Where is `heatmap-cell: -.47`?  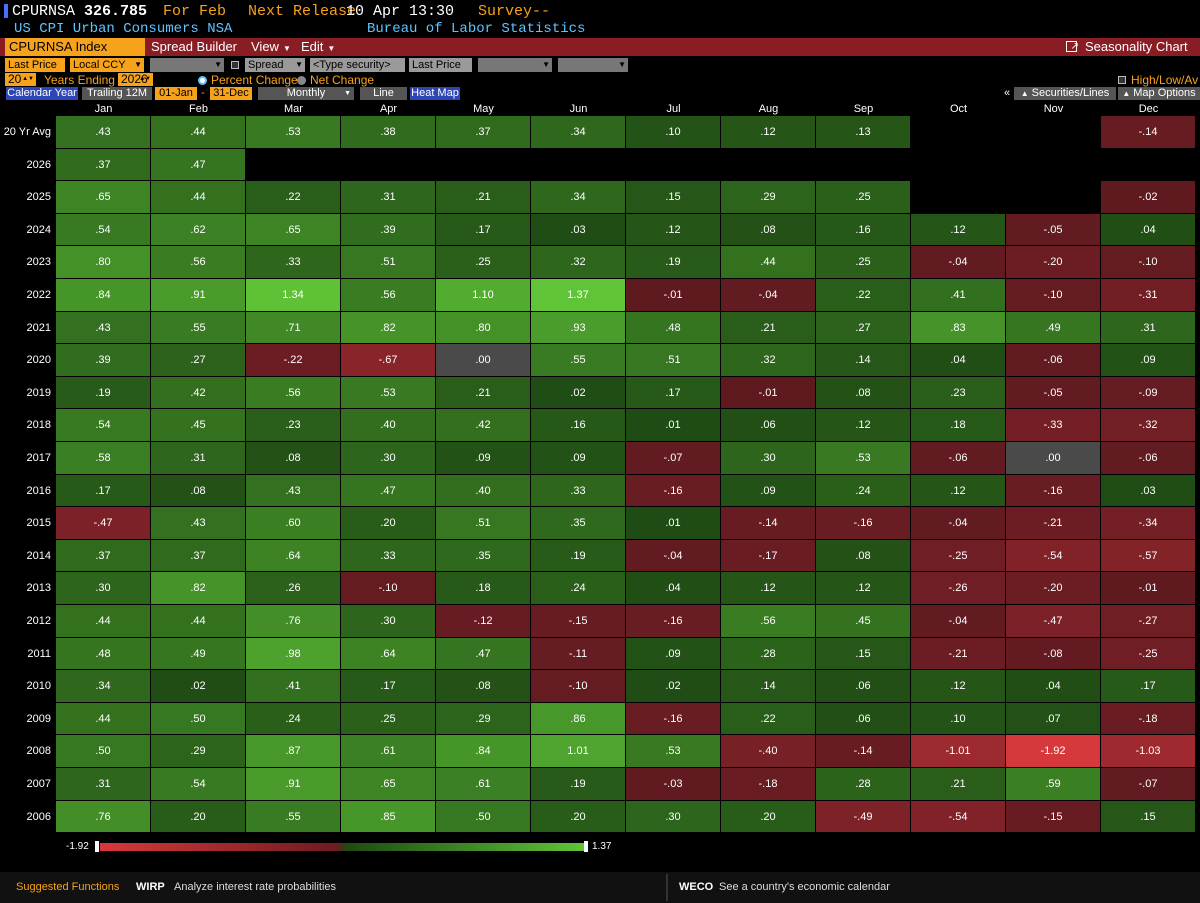 heatmap-cell: -.47 is located at coordinates (103, 523).